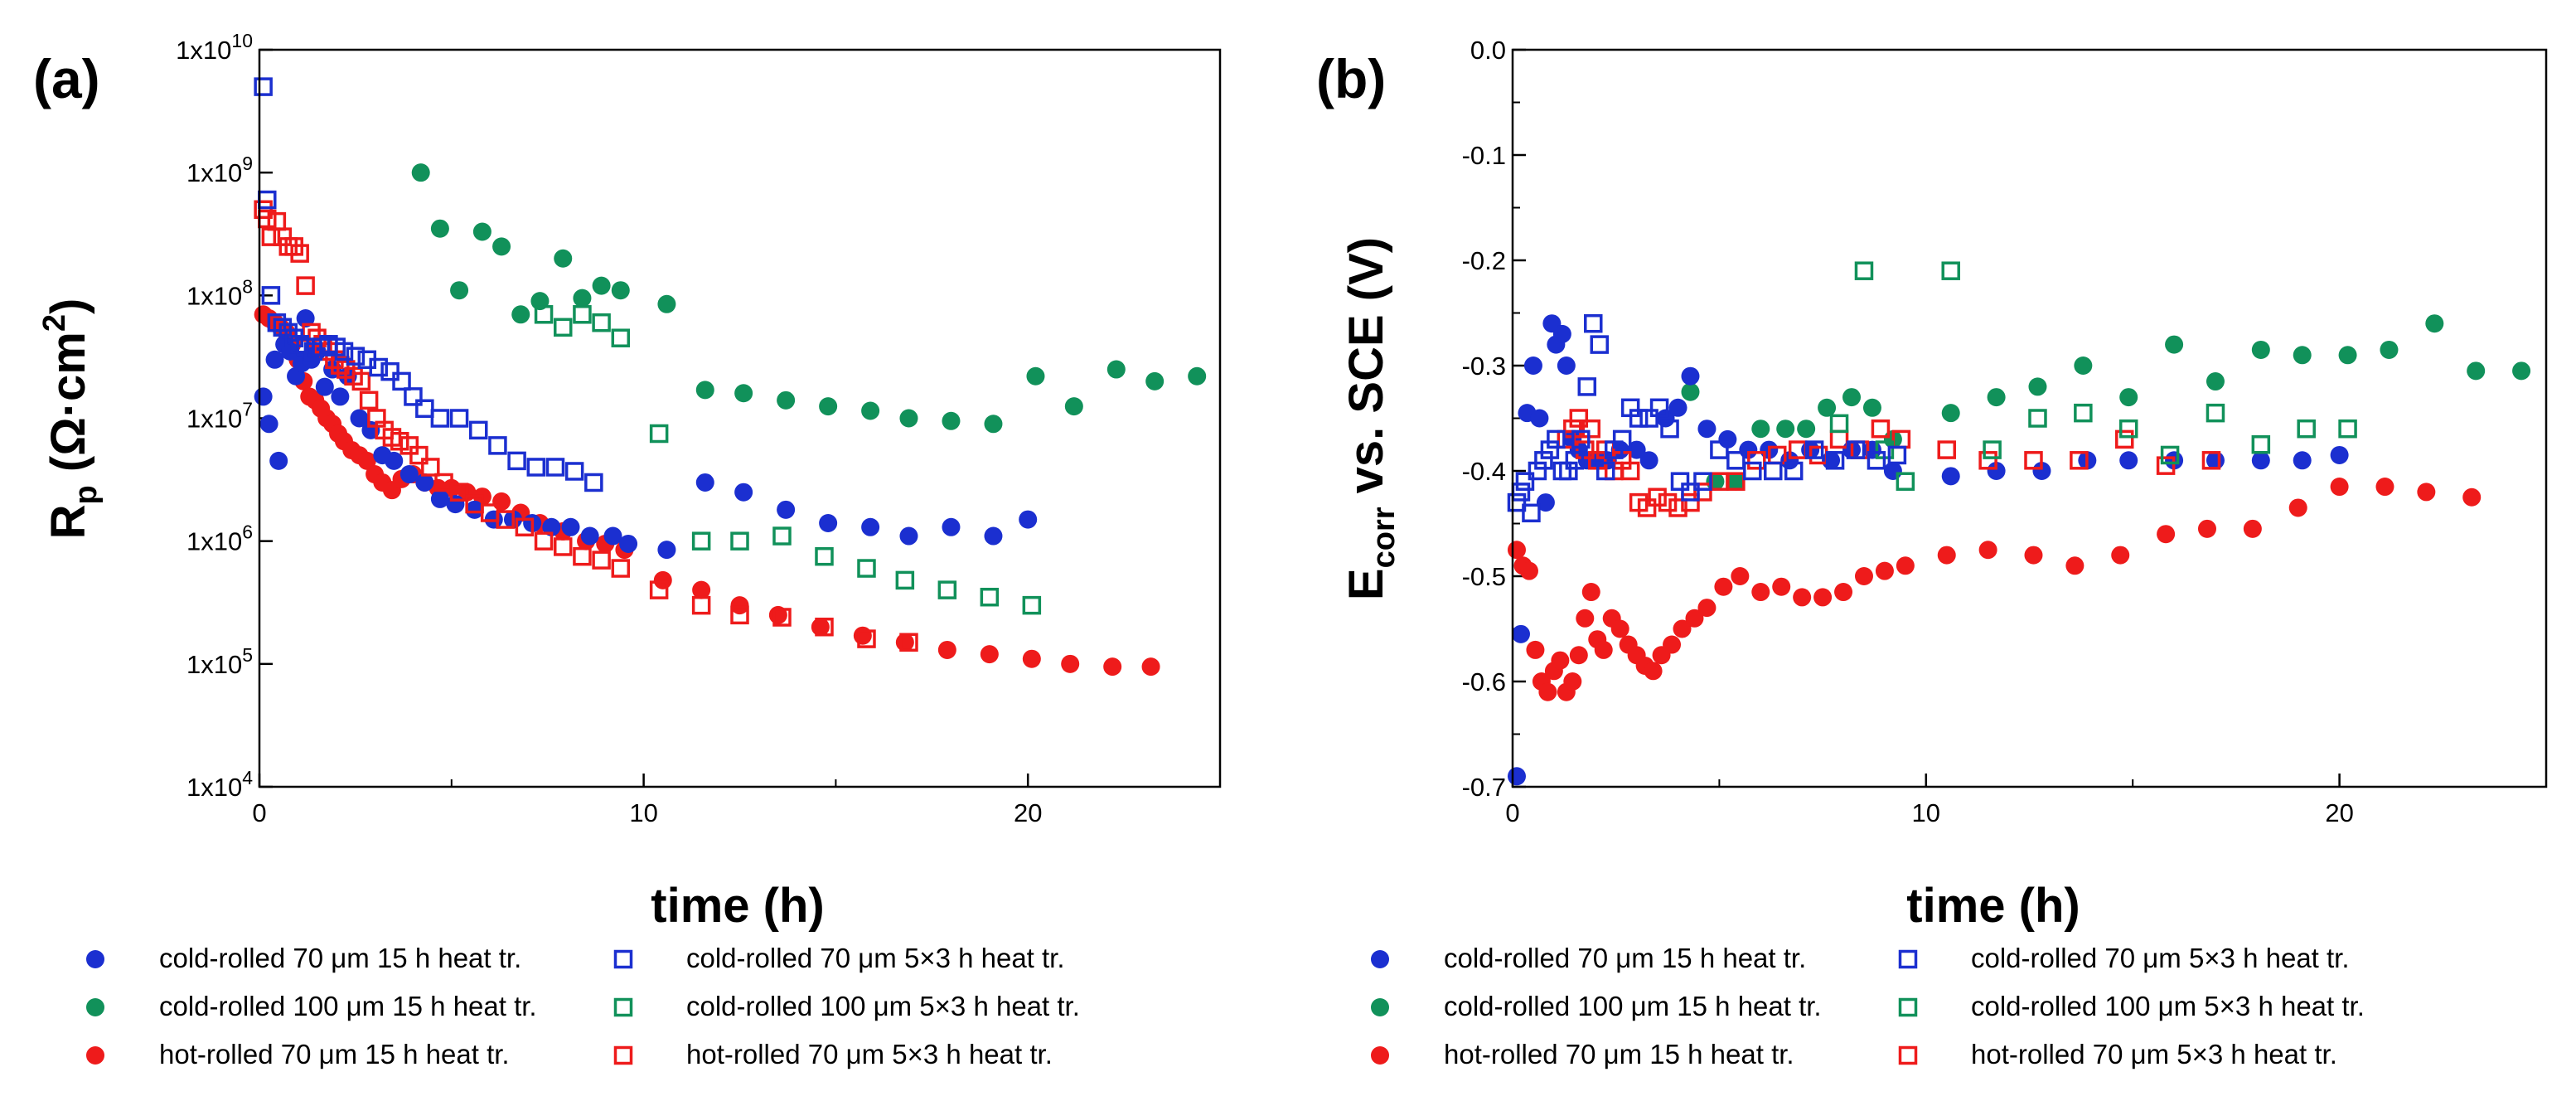  What do you see at coordinates (2339, 812) in the screenshot?
I see `x-tick-label: 20` at bounding box center [2339, 812].